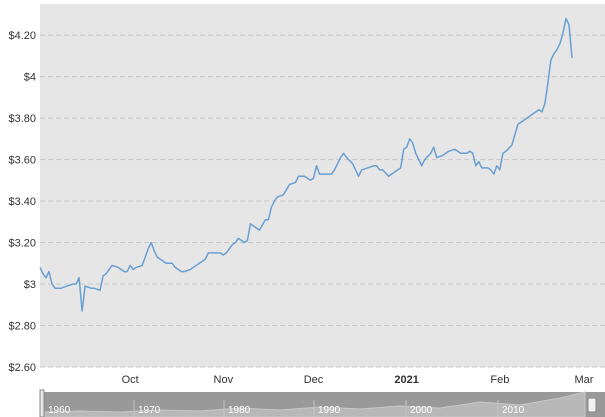 The image size is (605, 417). I want to click on navigator-year-label: 1990, so click(329, 410).